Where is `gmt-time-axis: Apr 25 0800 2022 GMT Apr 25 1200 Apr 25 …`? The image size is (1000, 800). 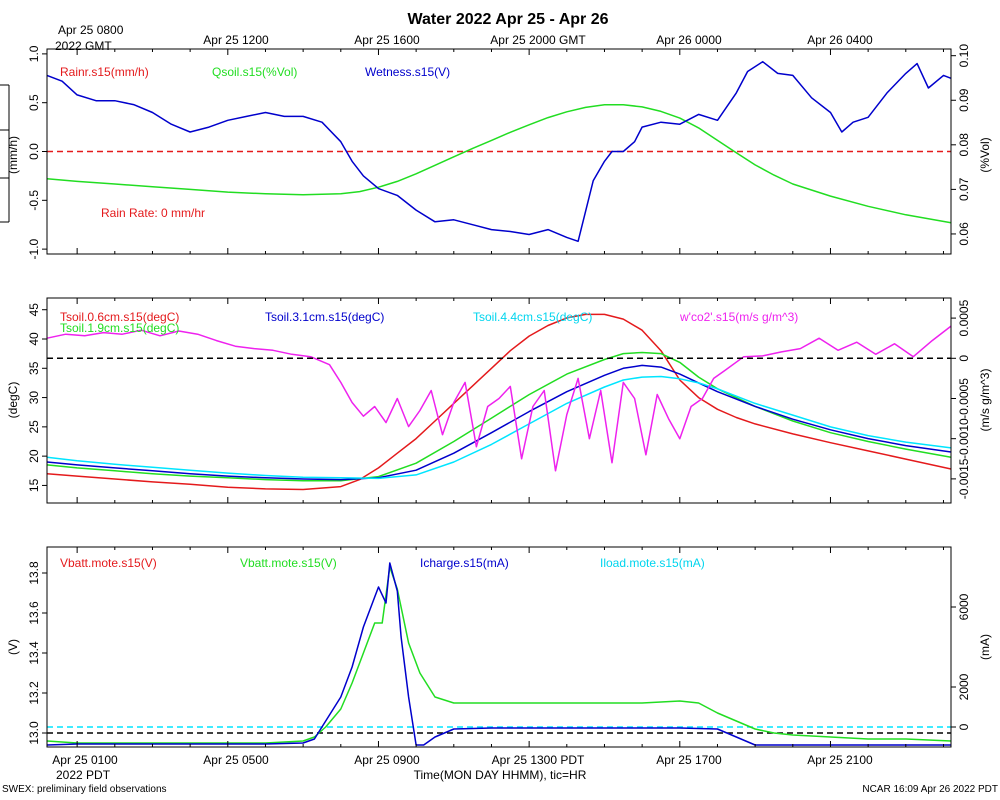
gmt-time-axis: Apr 25 0800 2022 GMT Apr 25 1200 Apr 25 … is located at coordinates (464, 38).